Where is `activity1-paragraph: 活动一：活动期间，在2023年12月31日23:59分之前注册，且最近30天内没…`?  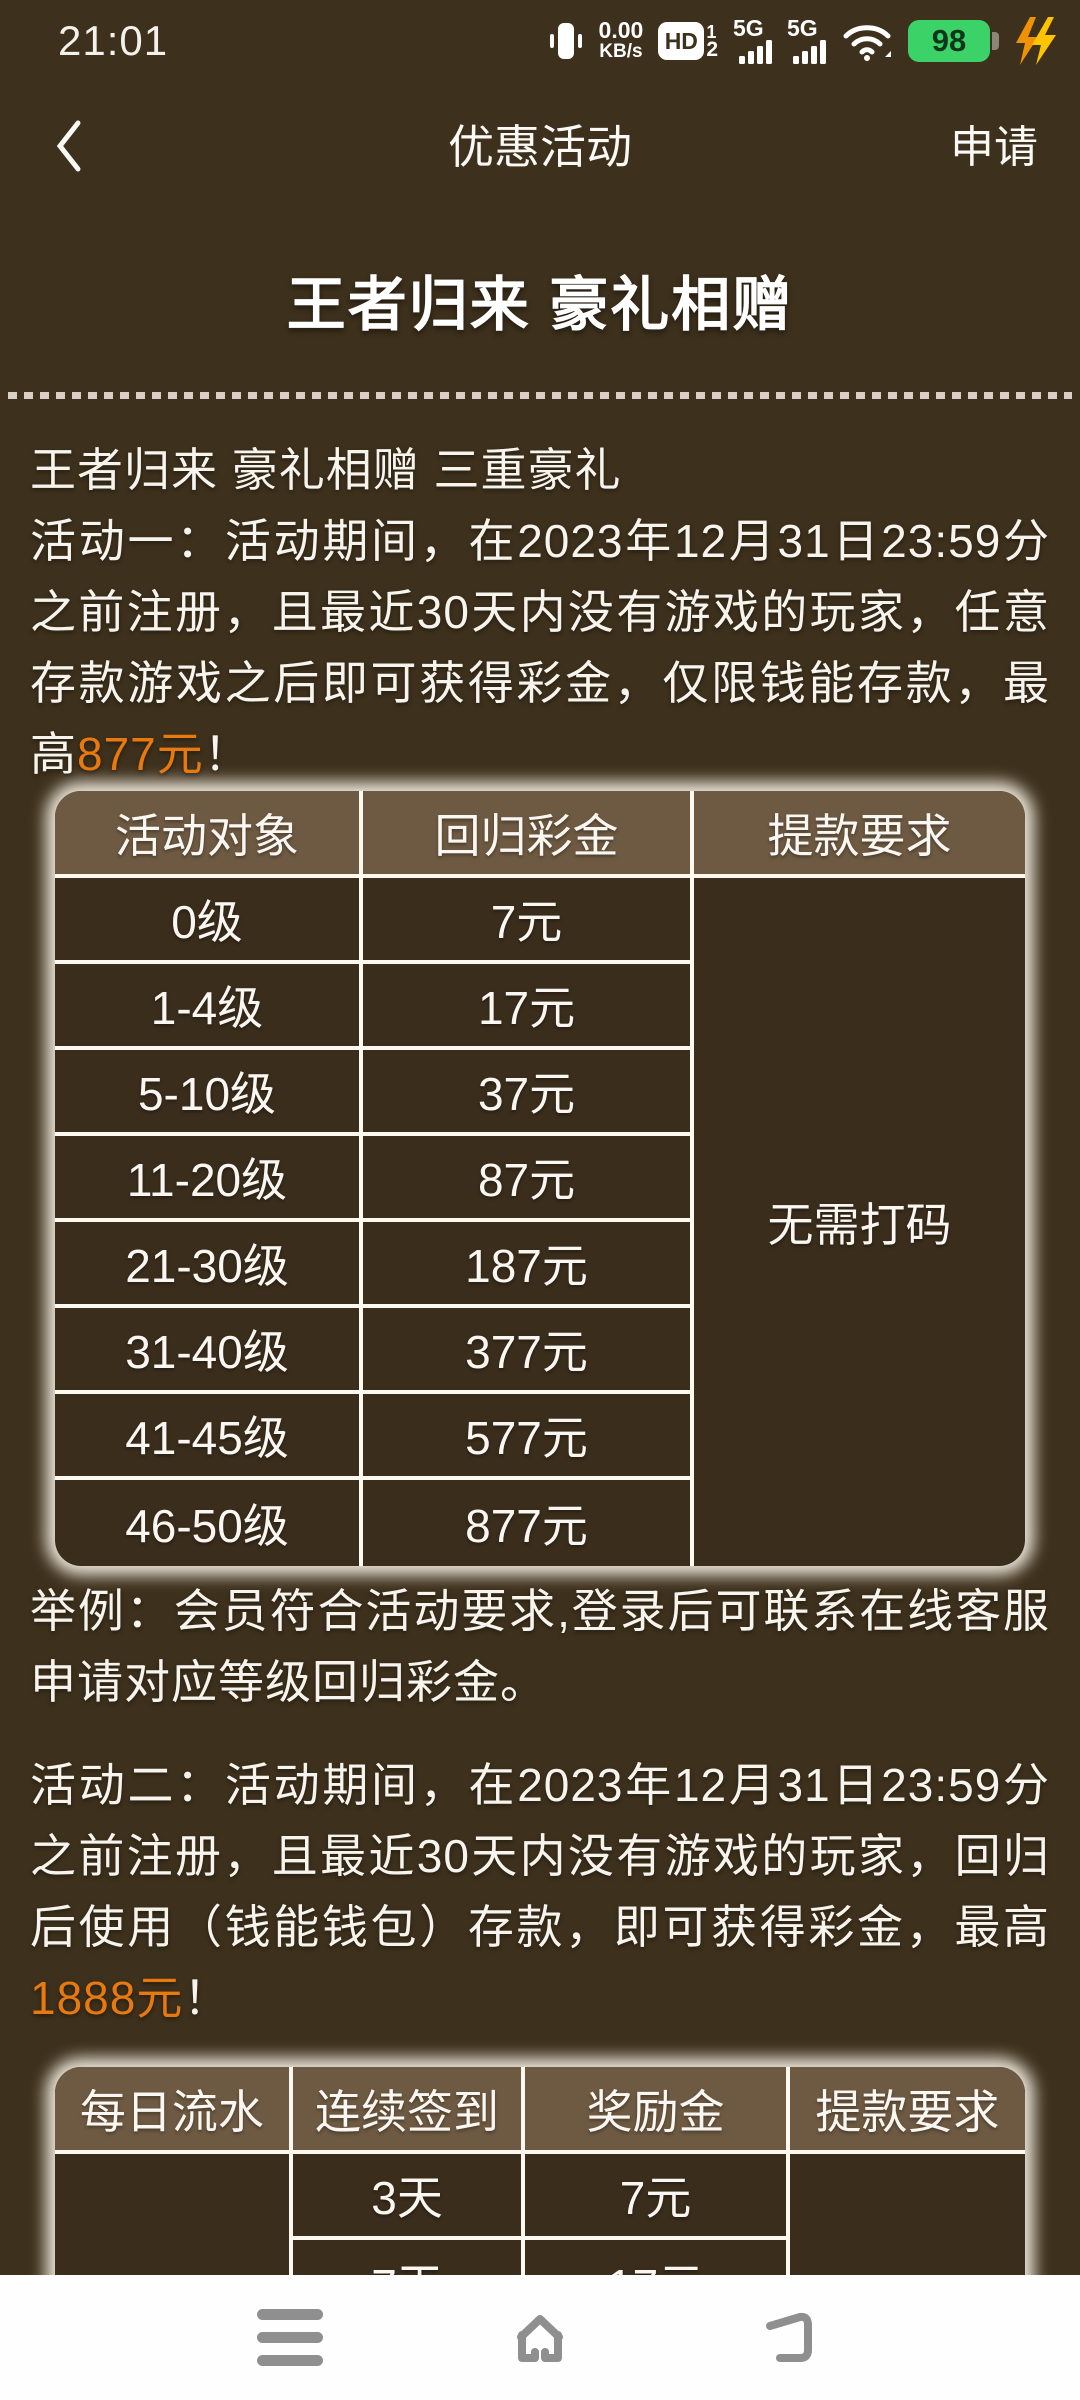 activity1-paragraph: 活动一：活动期间，在2023年12月31日23:59分之前注册，且最近30天内没… is located at coordinates (540, 648).